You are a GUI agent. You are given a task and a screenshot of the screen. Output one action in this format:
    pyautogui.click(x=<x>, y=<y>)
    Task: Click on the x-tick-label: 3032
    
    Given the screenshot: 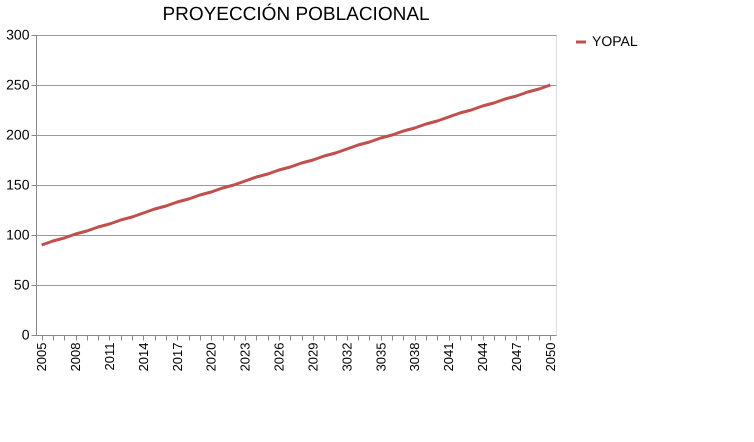 What is the action you would take?
    pyautogui.click(x=346, y=357)
    